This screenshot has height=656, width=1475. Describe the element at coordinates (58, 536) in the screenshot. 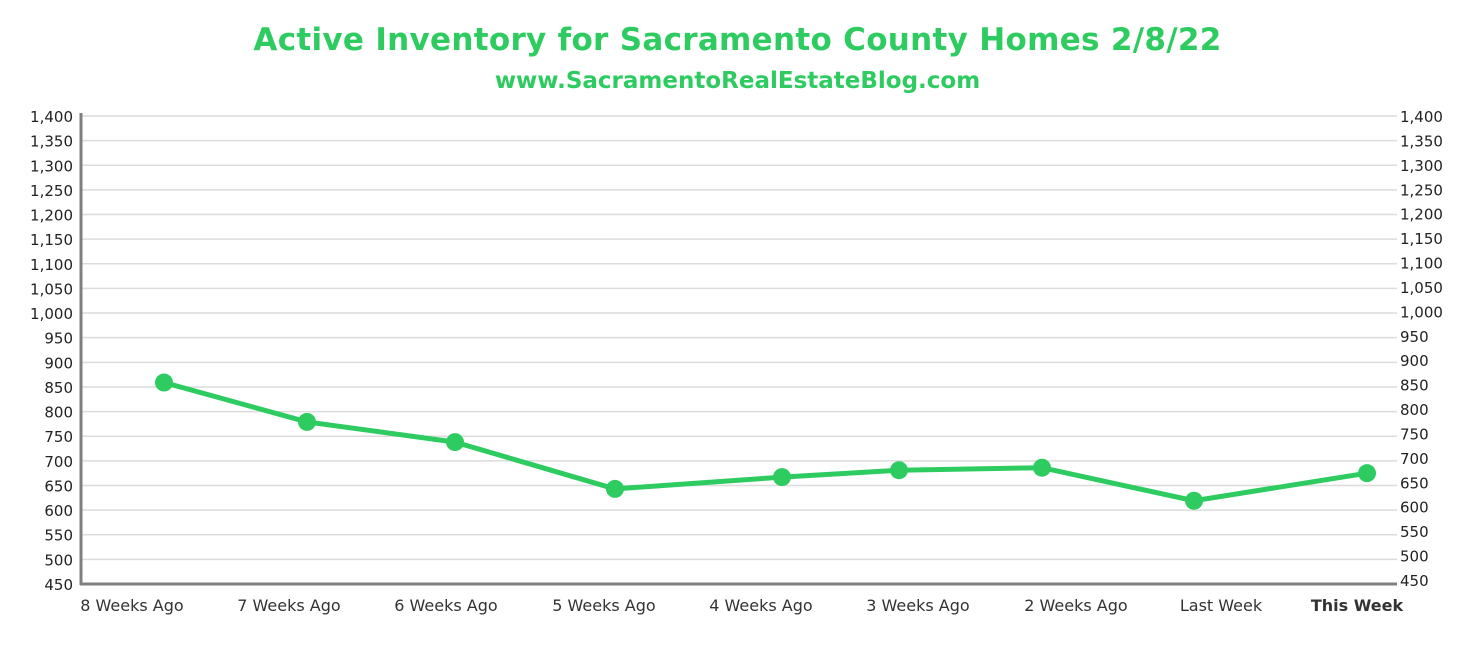

I see `y-tick-label-left: 550` at that location.